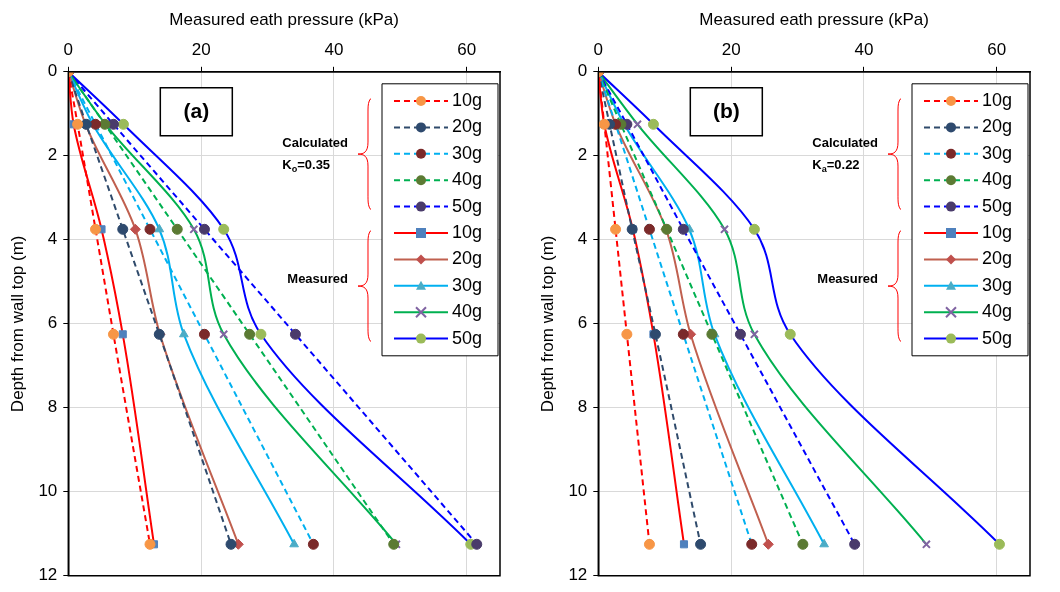 Image resolution: width=1060 pixels, height=592 pixels. Describe the element at coordinates (726, 110) in the screenshot. I see `annotation: (b)` at that location.